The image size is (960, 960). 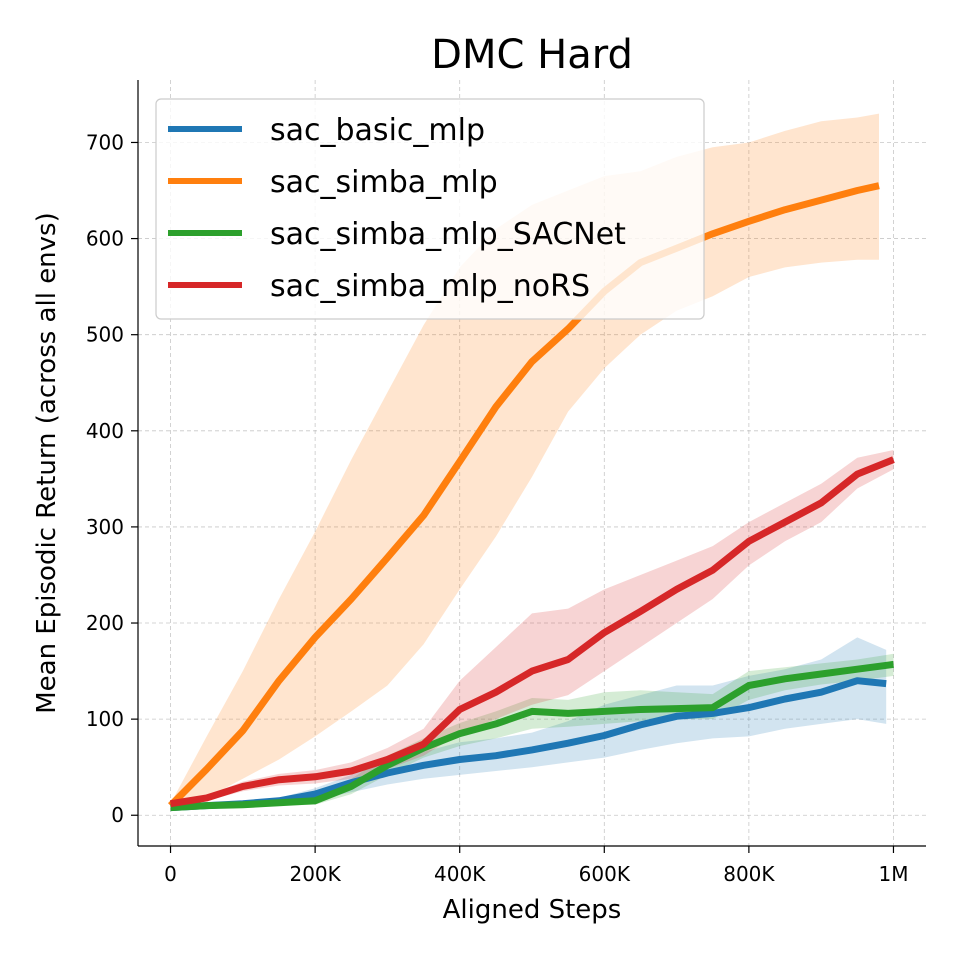 What do you see at coordinates (105, 431) in the screenshot?
I see `y-tick-label: 400` at bounding box center [105, 431].